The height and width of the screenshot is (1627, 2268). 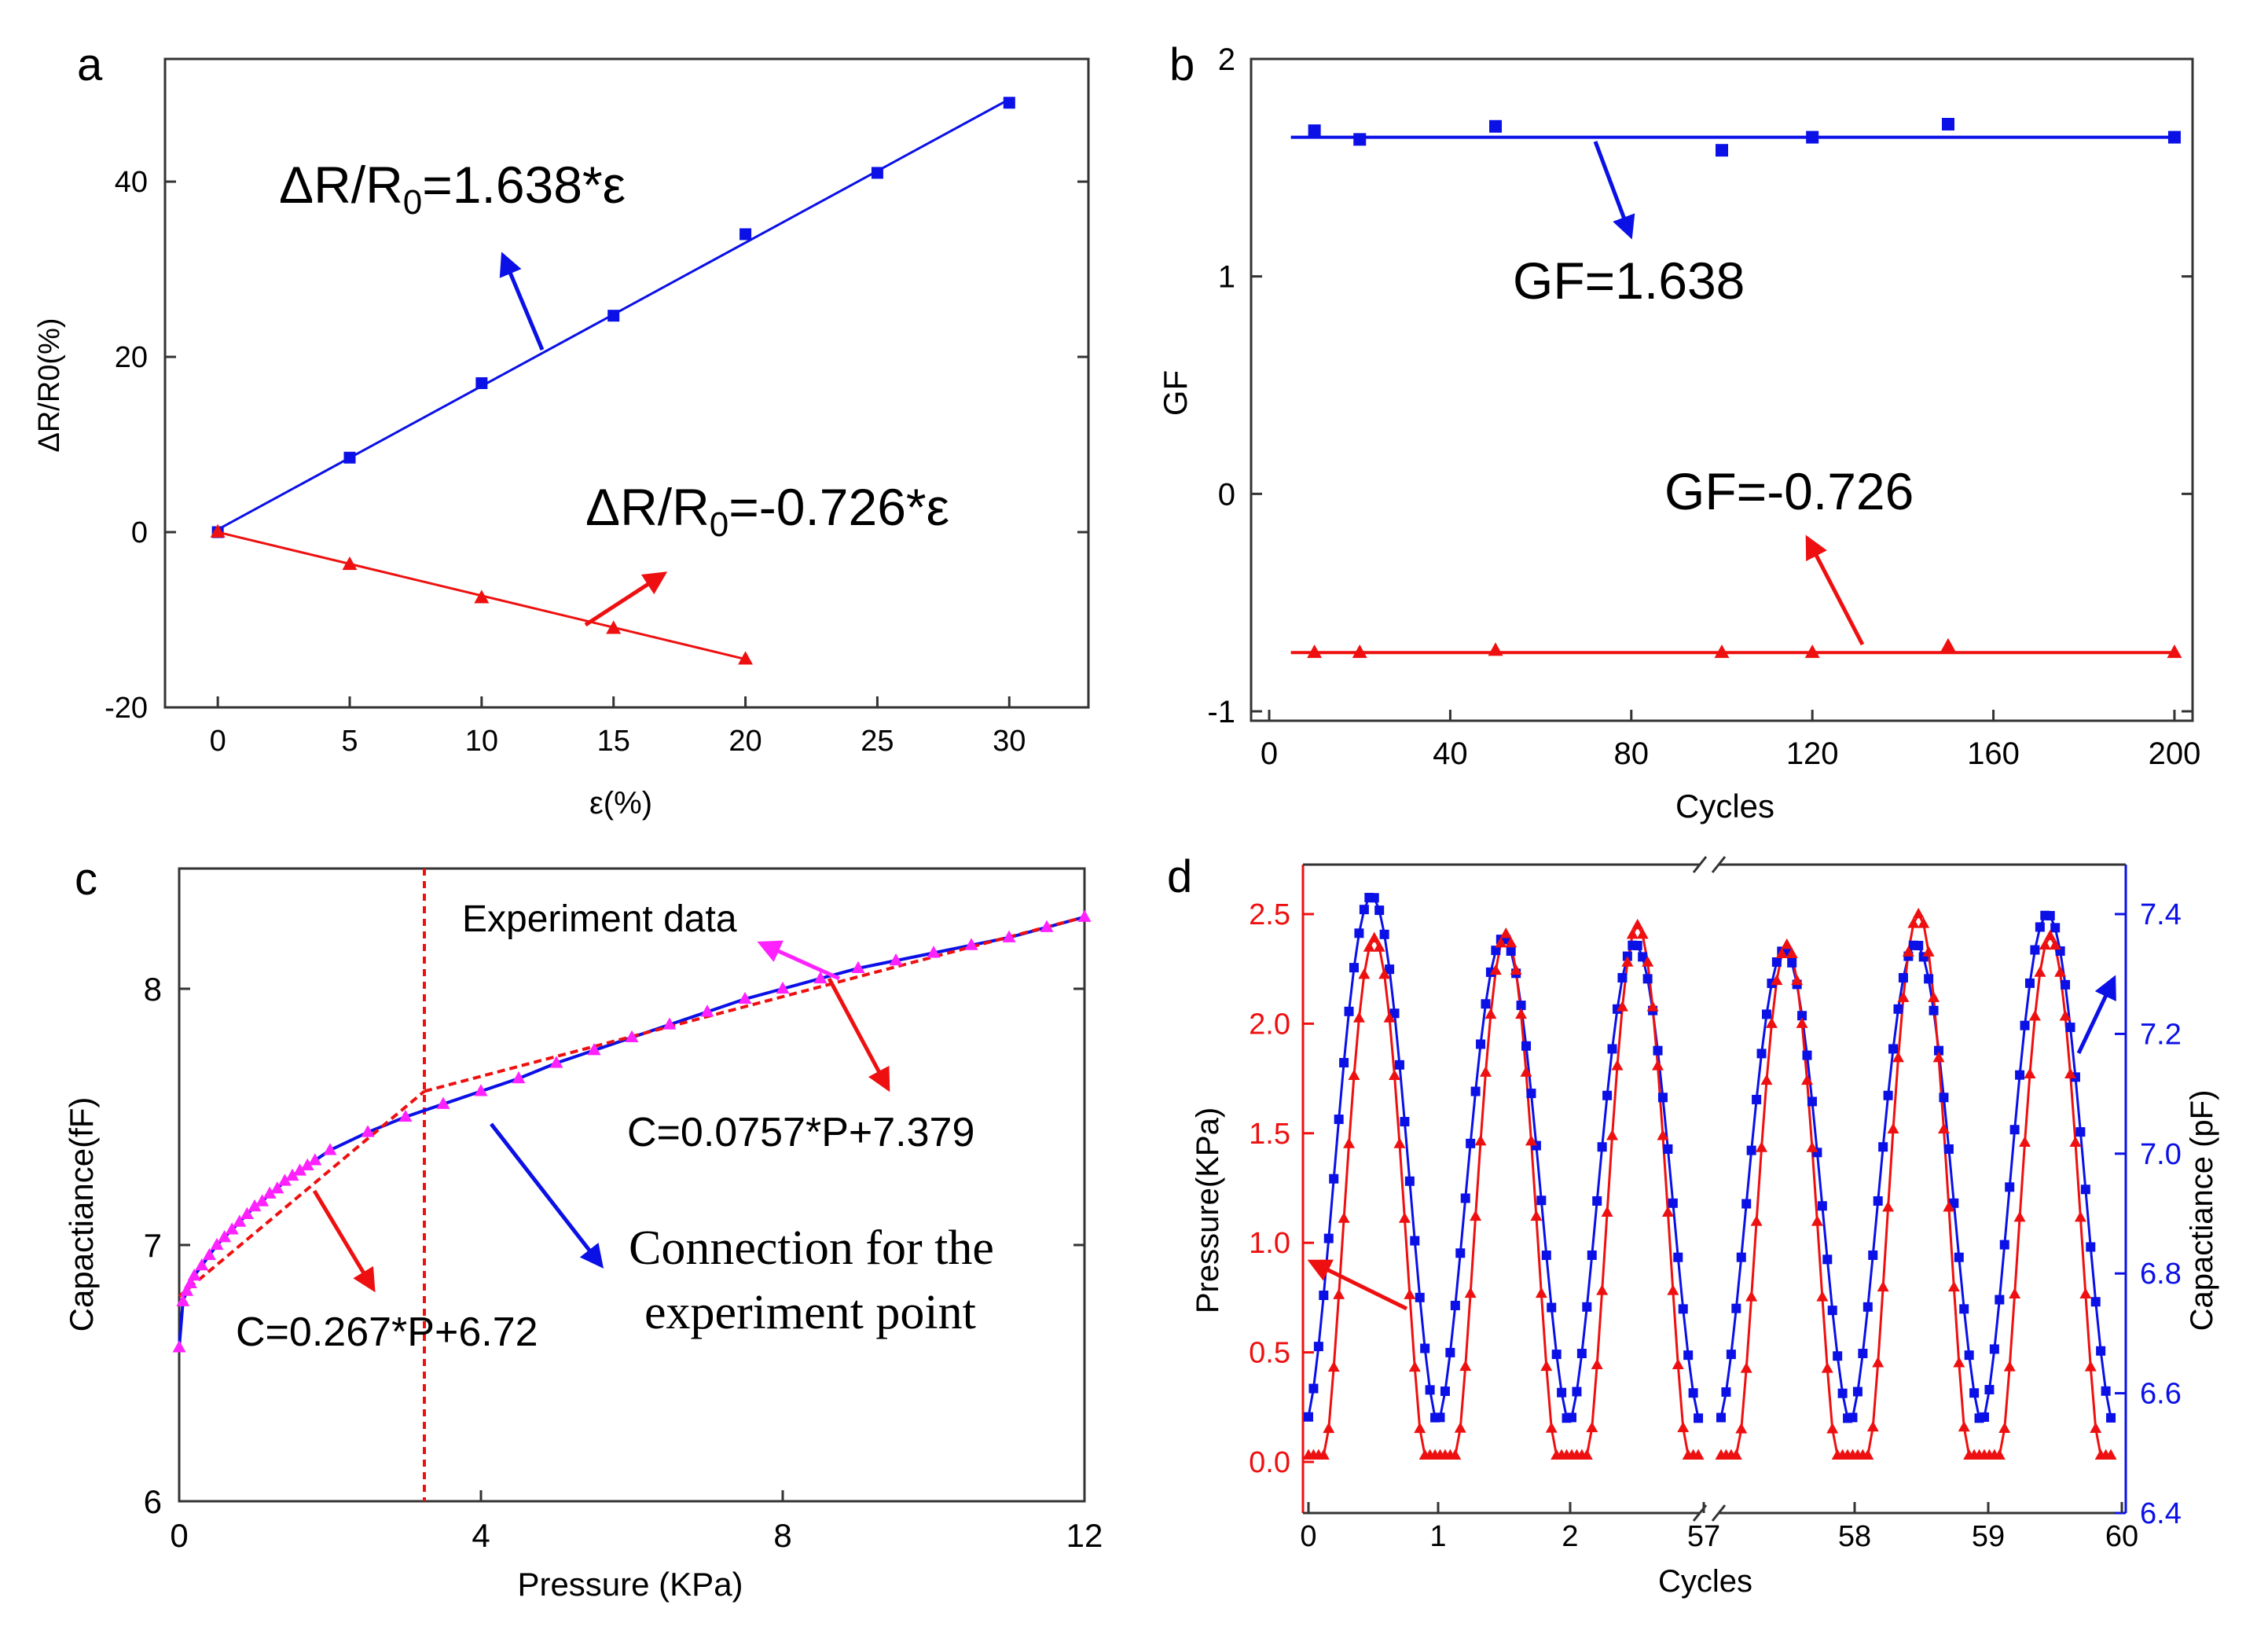 What do you see at coordinates (139, 532) in the screenshot?
I see `y-tick-label-a: 0` at bounding box center [139, 532].